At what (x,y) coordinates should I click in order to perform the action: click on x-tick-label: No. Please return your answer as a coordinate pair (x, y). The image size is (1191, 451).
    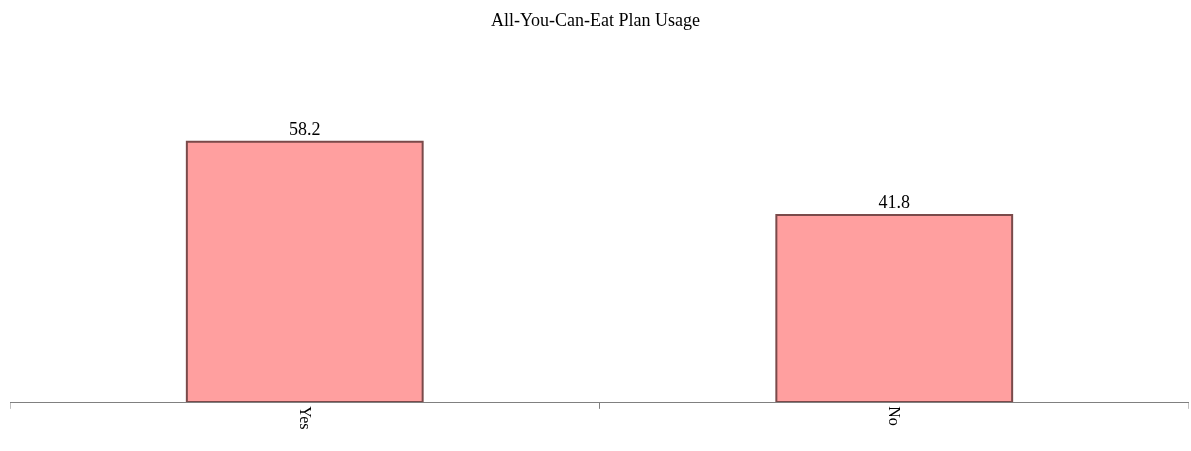
    Looking at the image, I should click on (895, 416).